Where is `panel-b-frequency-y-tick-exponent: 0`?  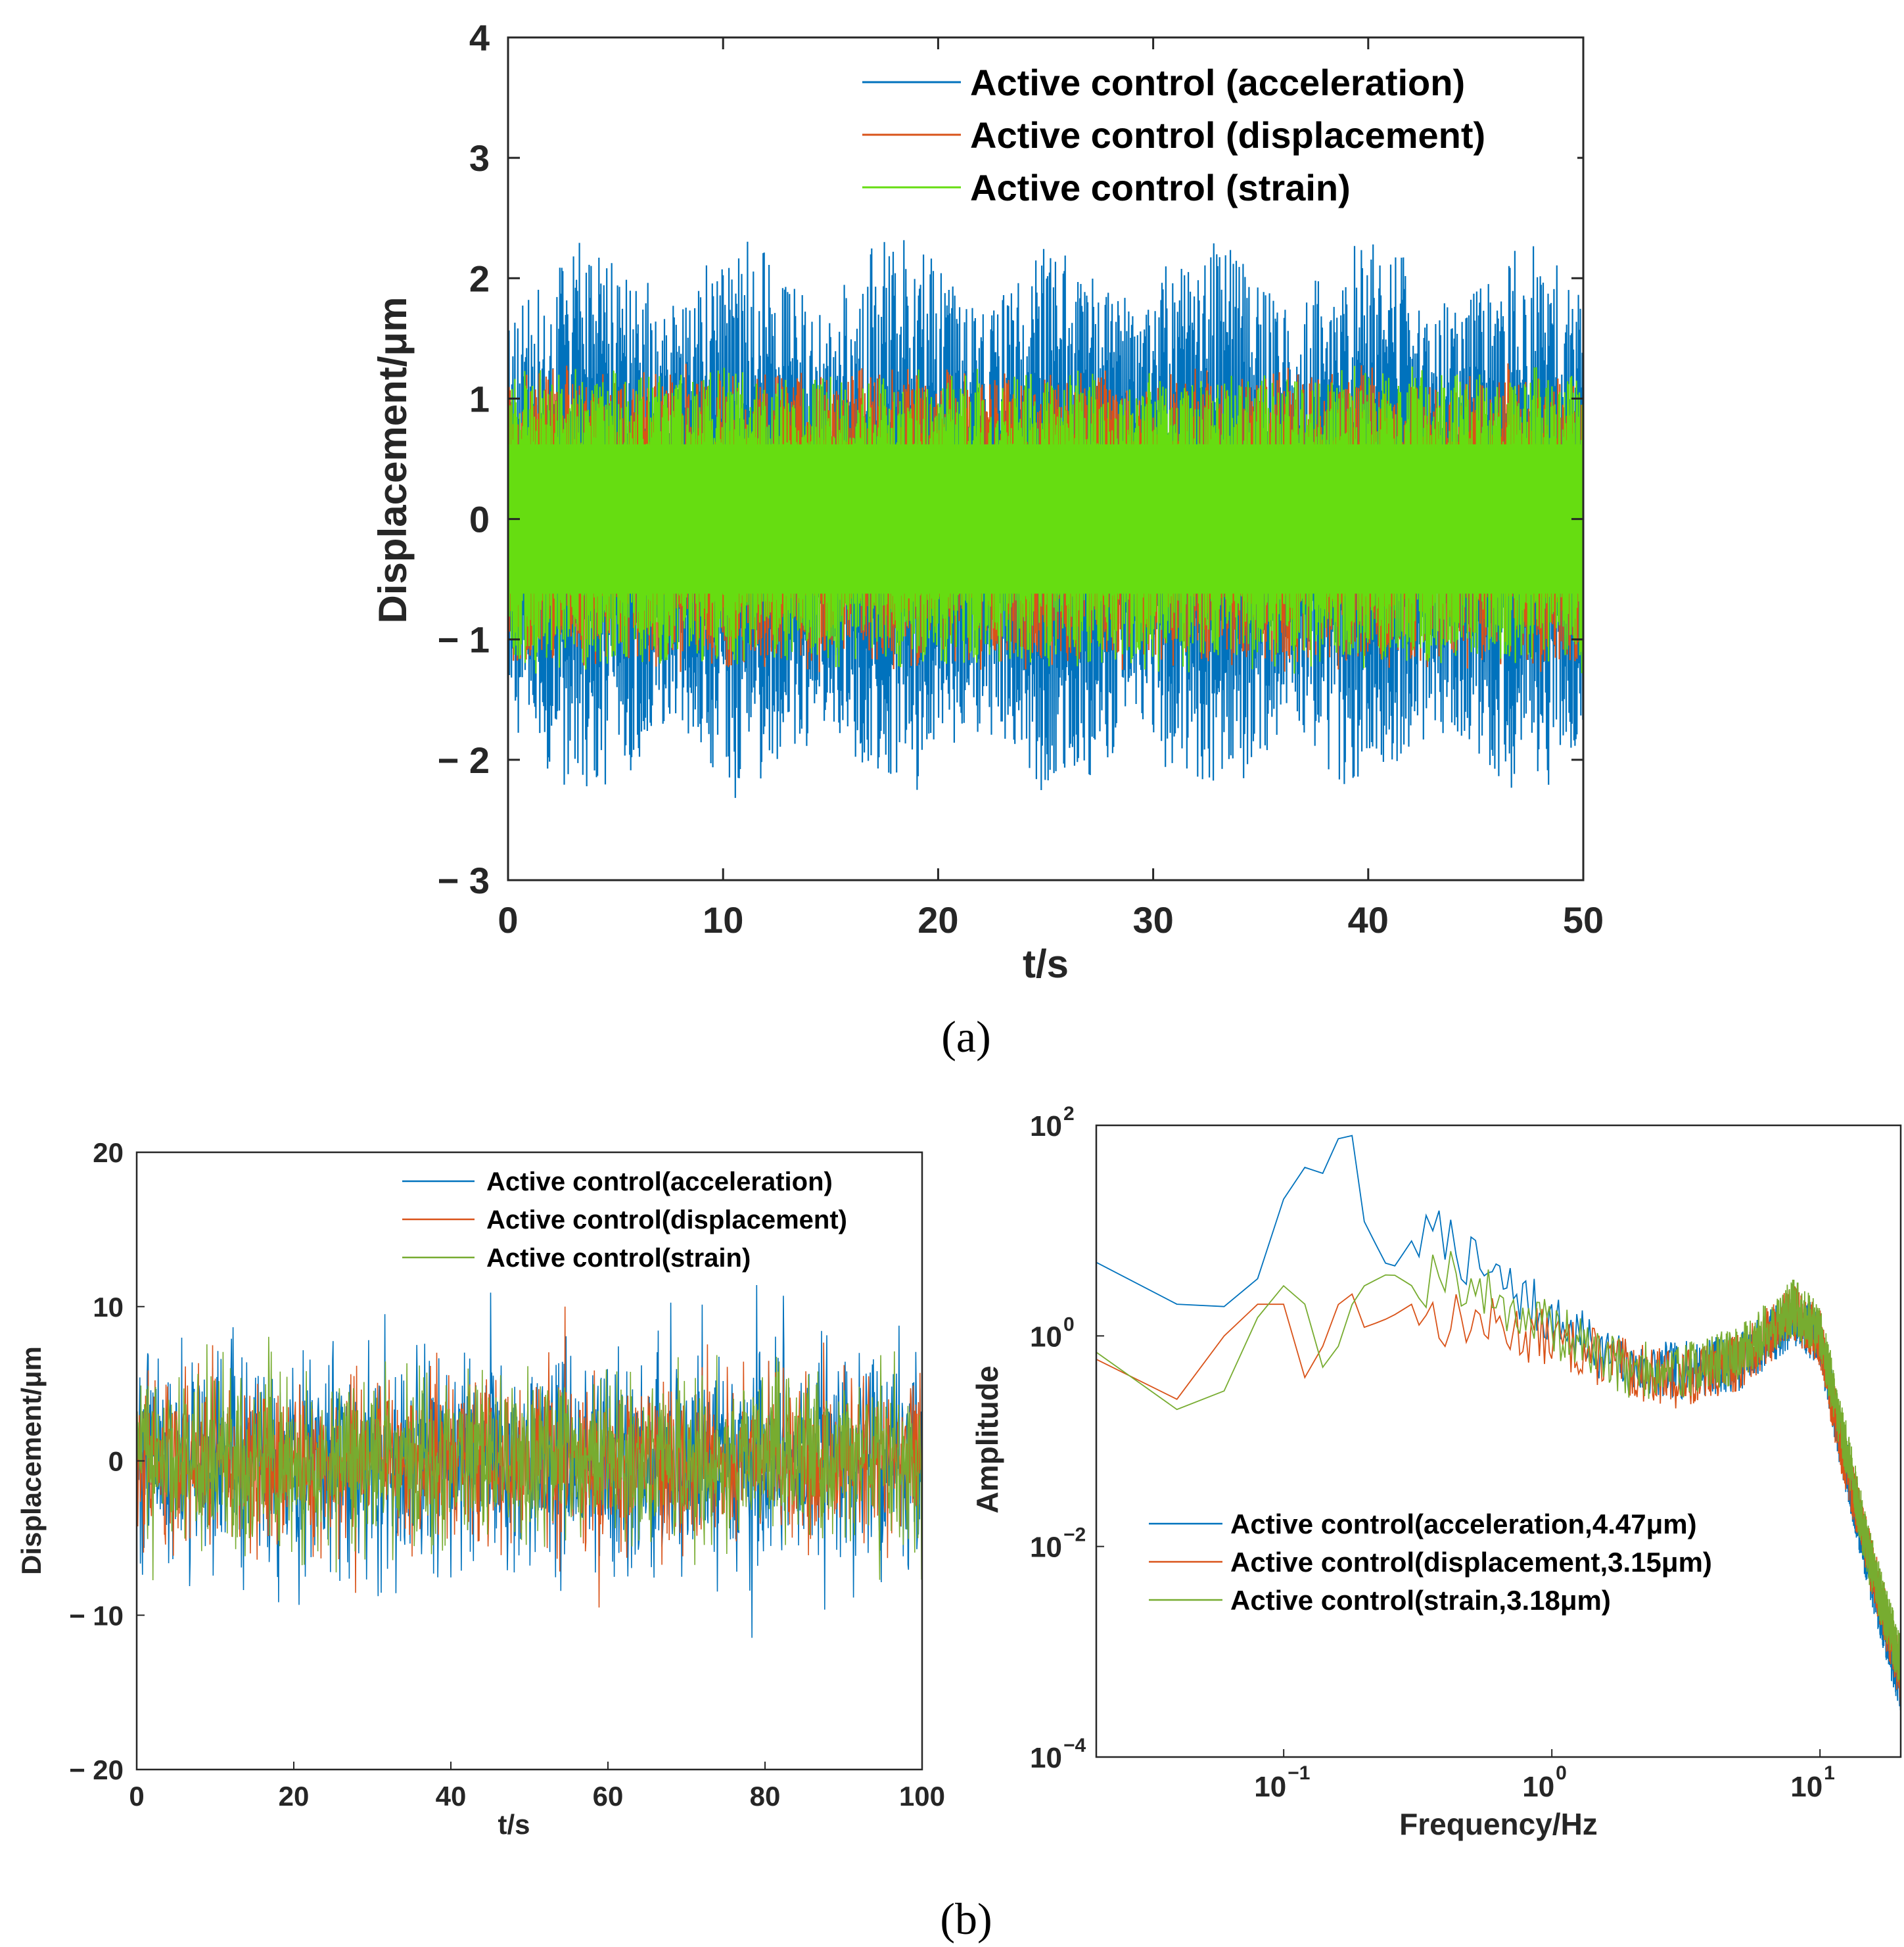
panel-b-frequency-y-tick-exponent: 0 is located at coordinates (1069, 1324).